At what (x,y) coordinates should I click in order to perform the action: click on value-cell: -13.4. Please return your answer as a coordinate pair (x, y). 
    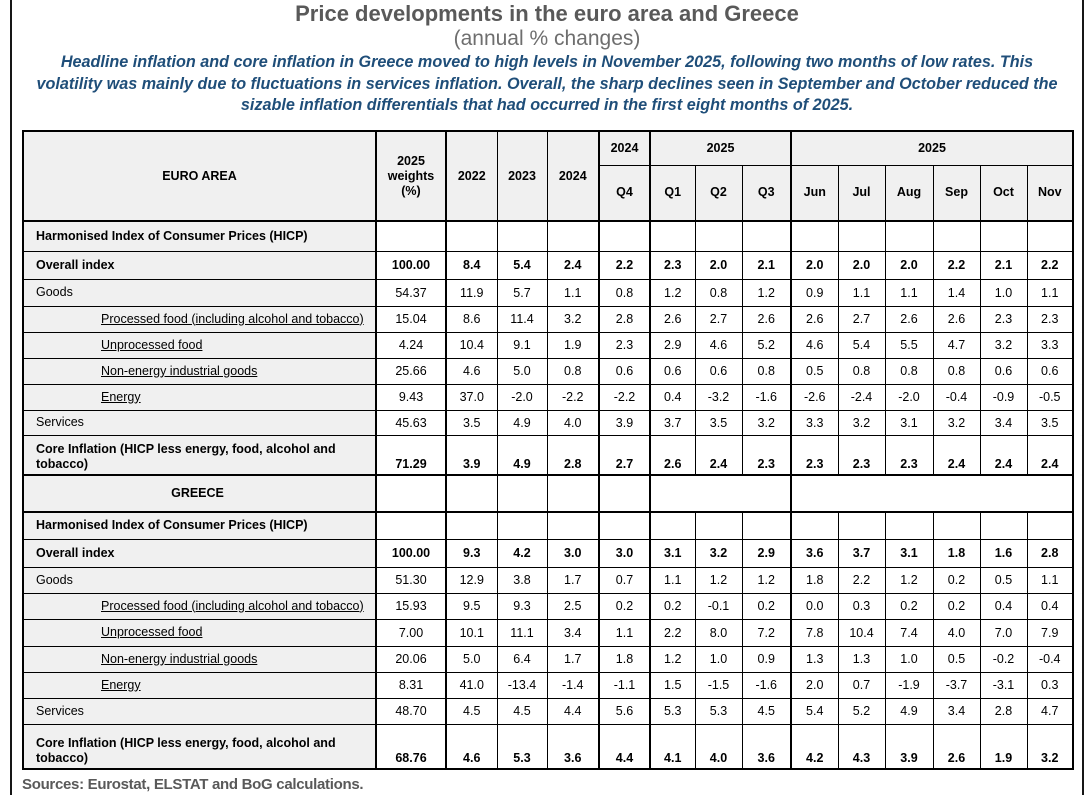
    Looking at the image, I should click on (522, 685).